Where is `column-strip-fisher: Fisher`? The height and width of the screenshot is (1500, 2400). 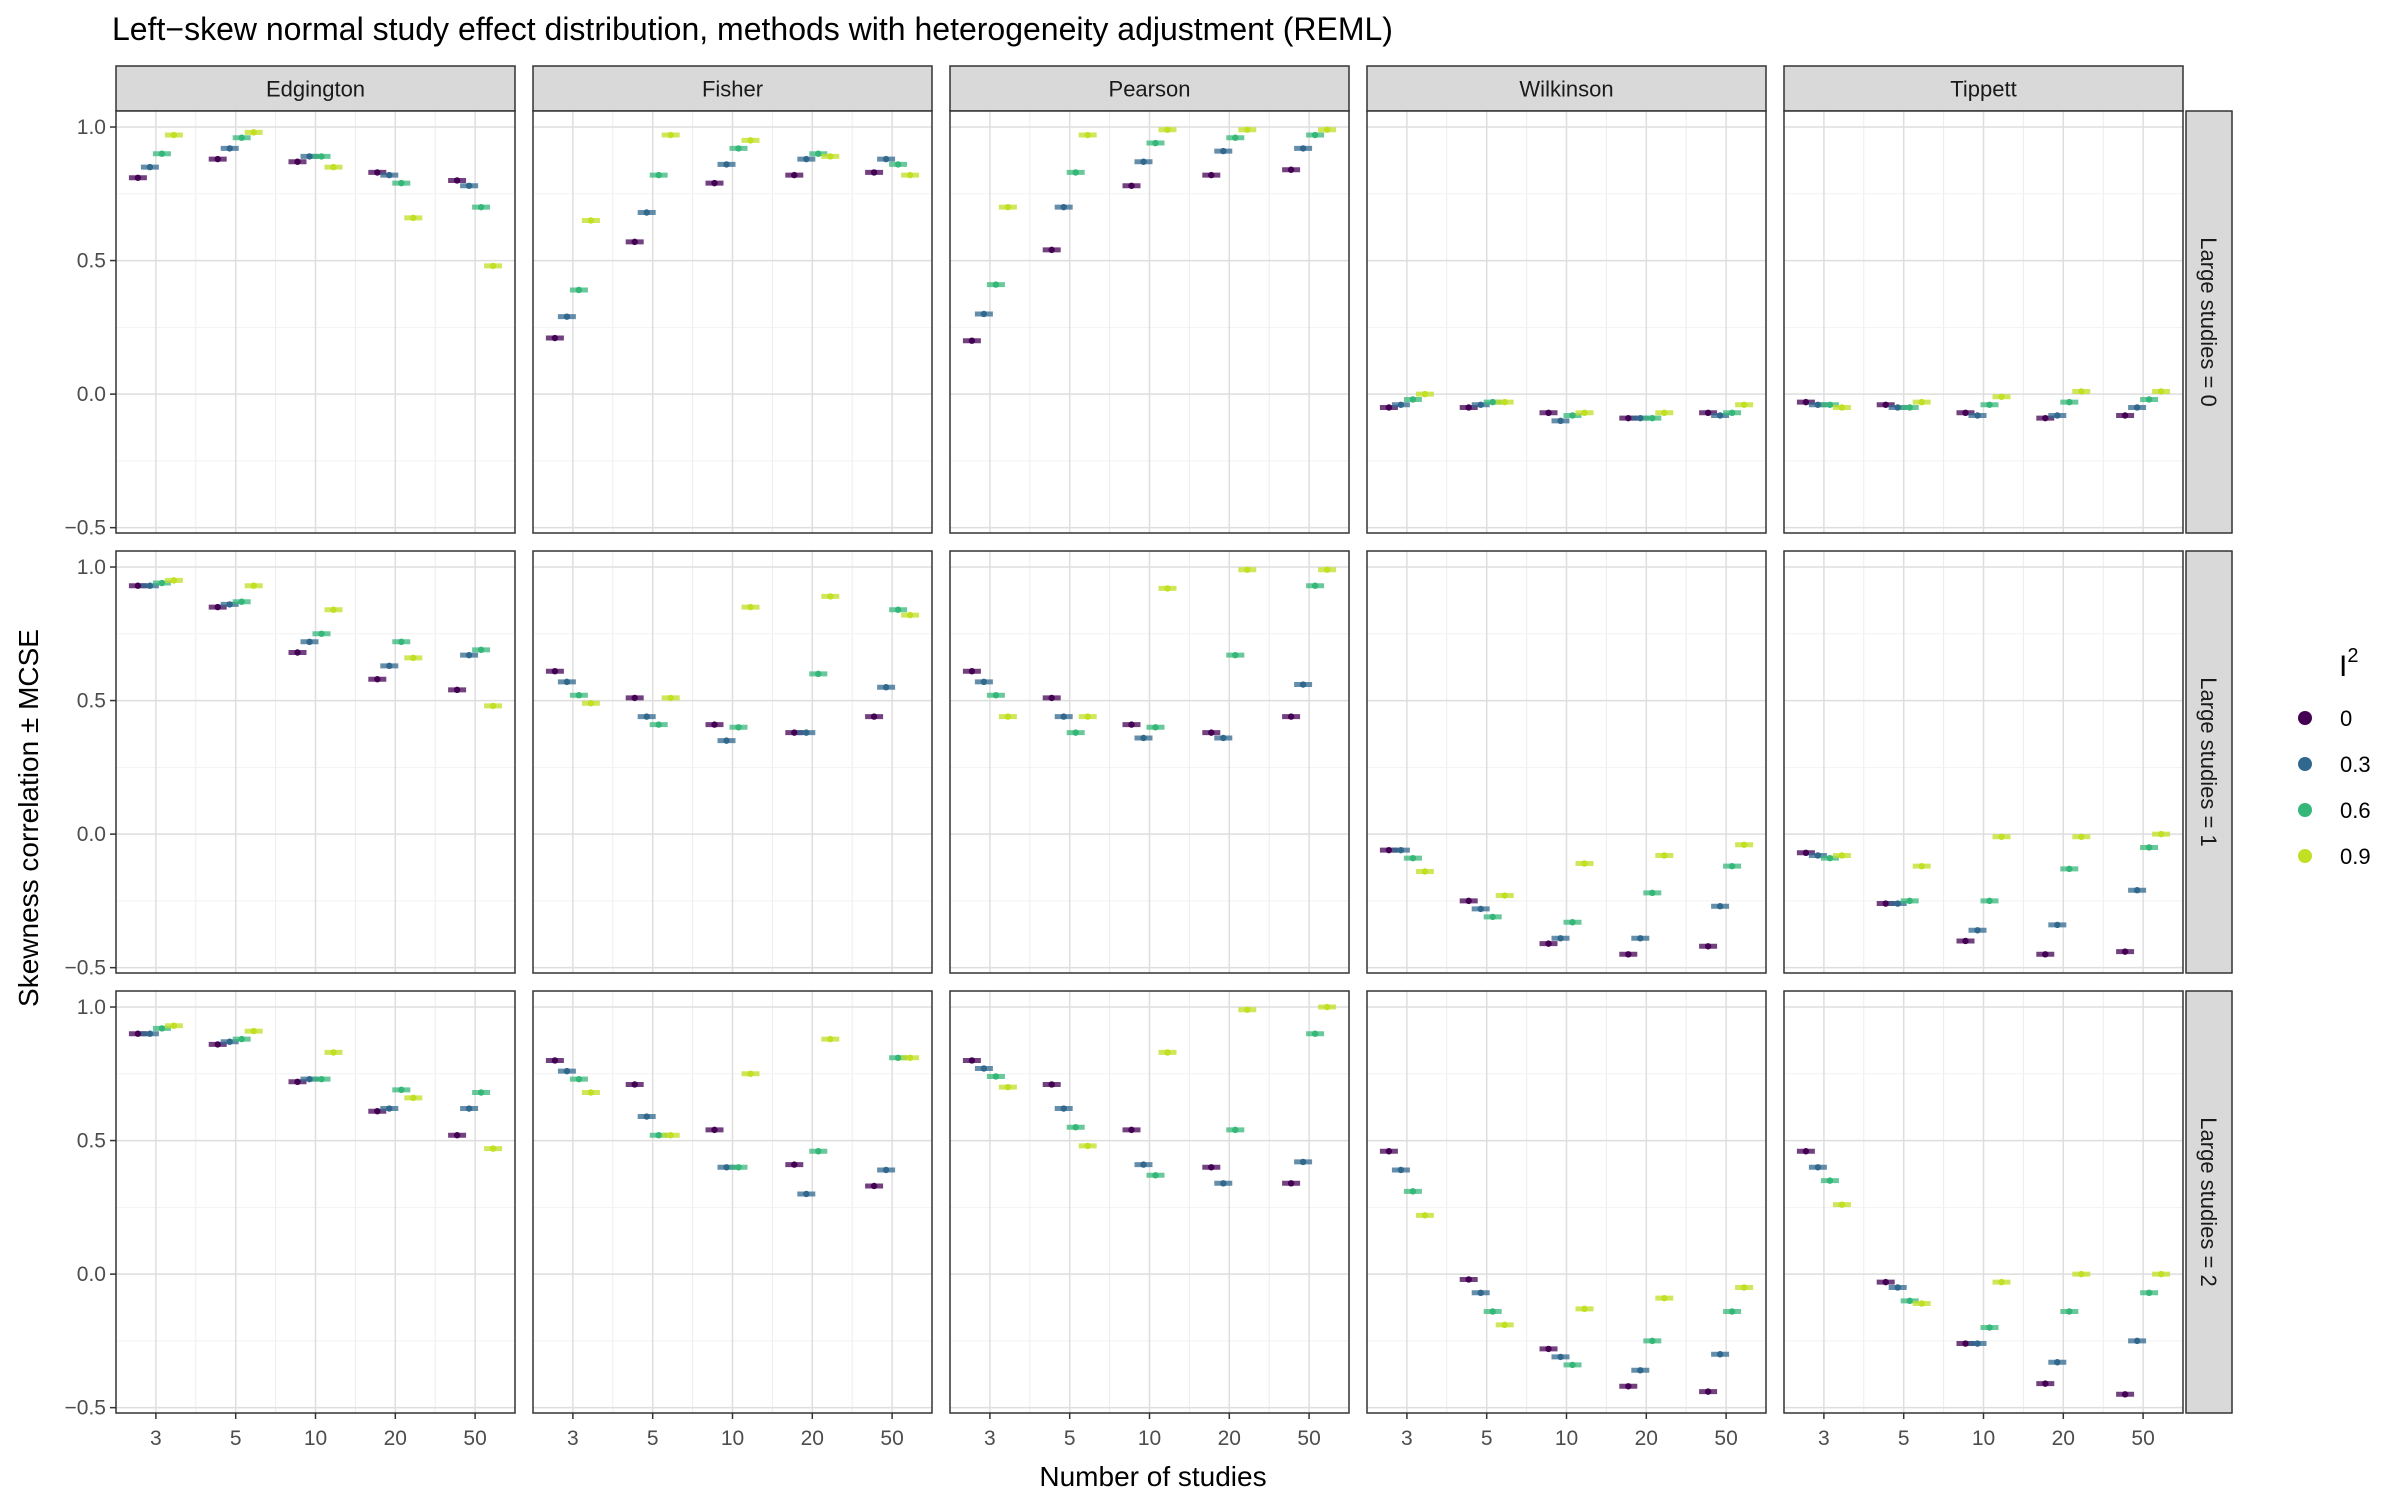 column-strip-fisher: Fisher is located at coordinates (732, 88).